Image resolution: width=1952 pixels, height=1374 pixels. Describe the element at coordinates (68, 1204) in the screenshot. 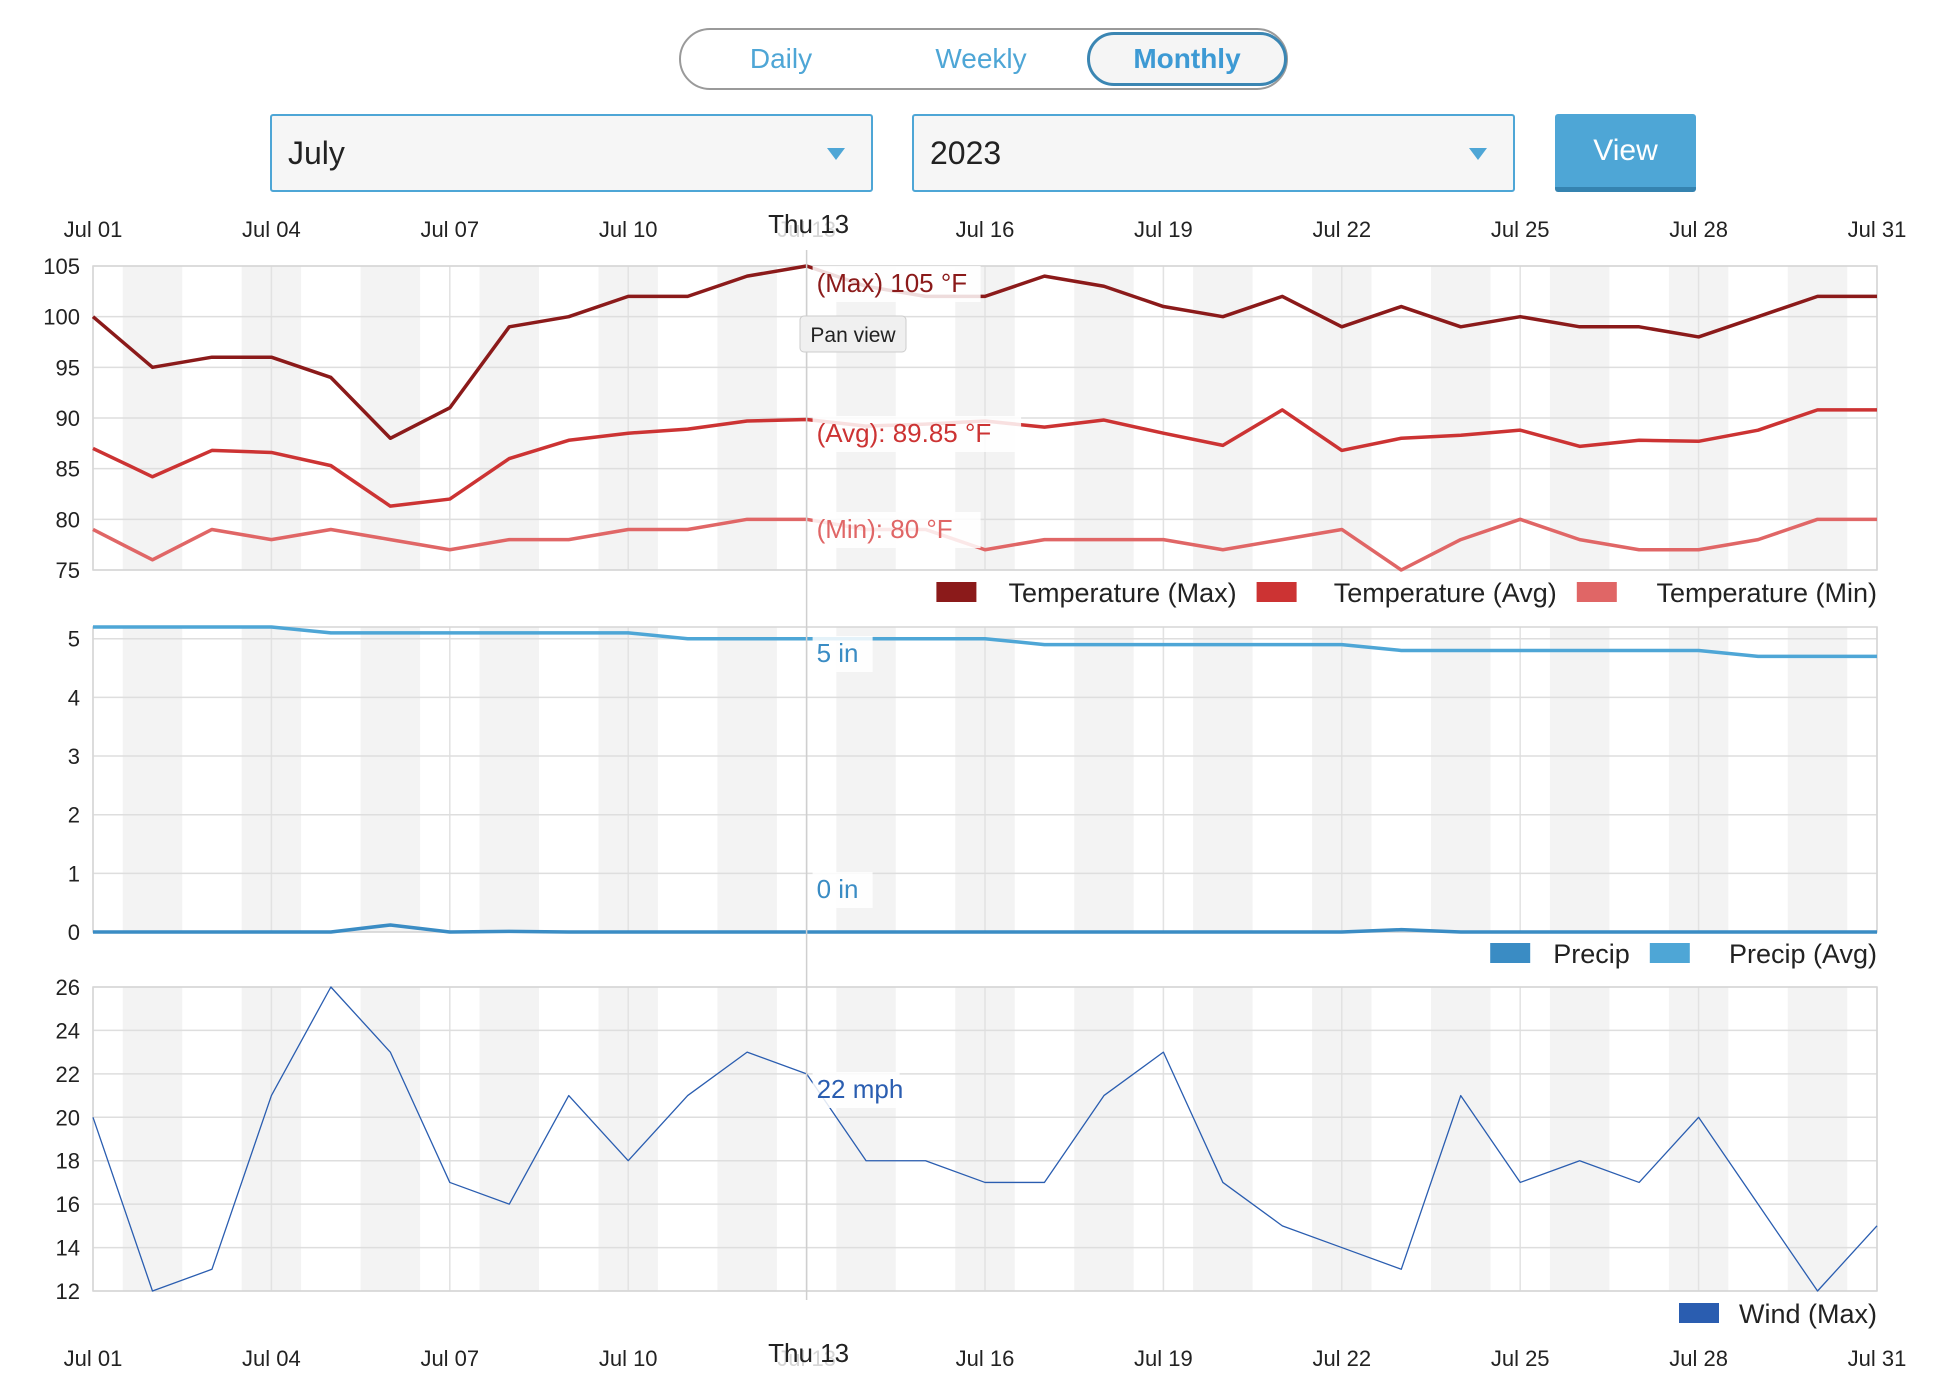

I see `y-tick-label: 16` at that location.